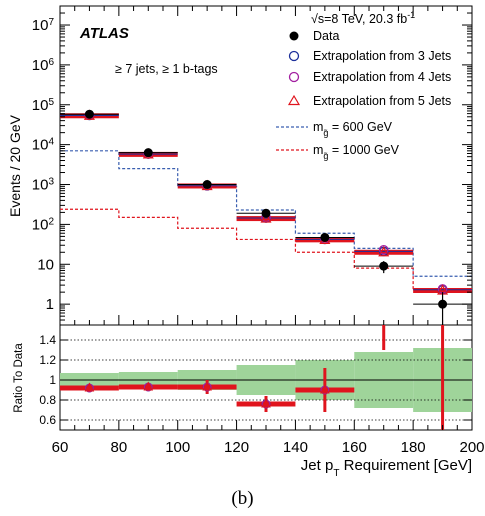 The image size is (485, 516). I want to click on legend-marker-data, so click(294, 36).